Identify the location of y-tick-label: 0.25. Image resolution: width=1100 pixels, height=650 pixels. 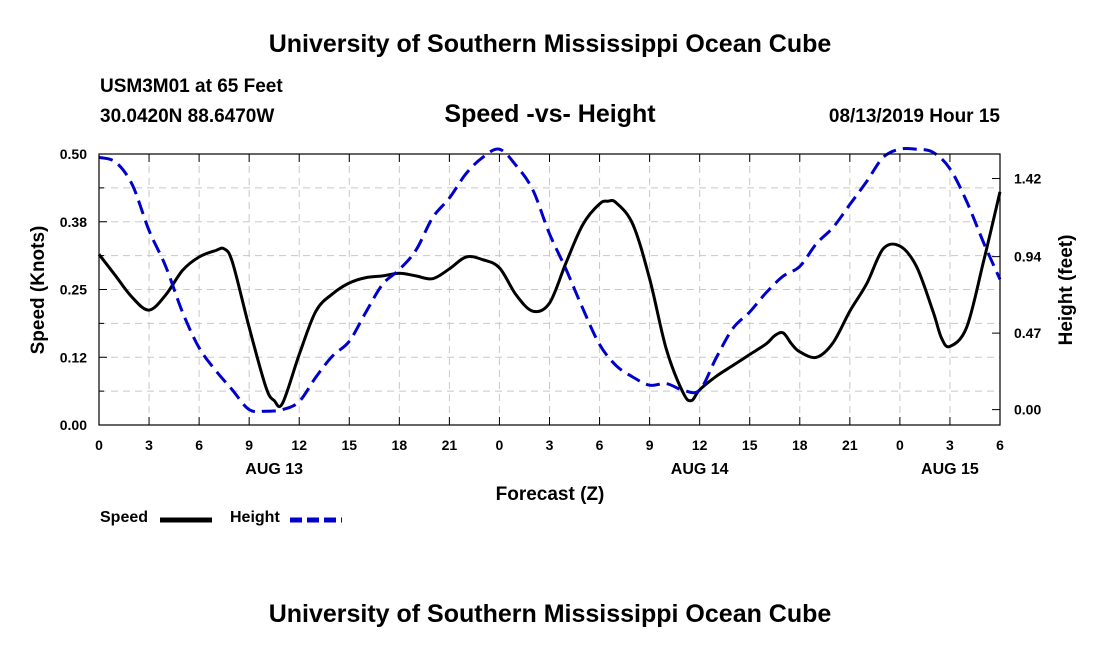
(73, 290).